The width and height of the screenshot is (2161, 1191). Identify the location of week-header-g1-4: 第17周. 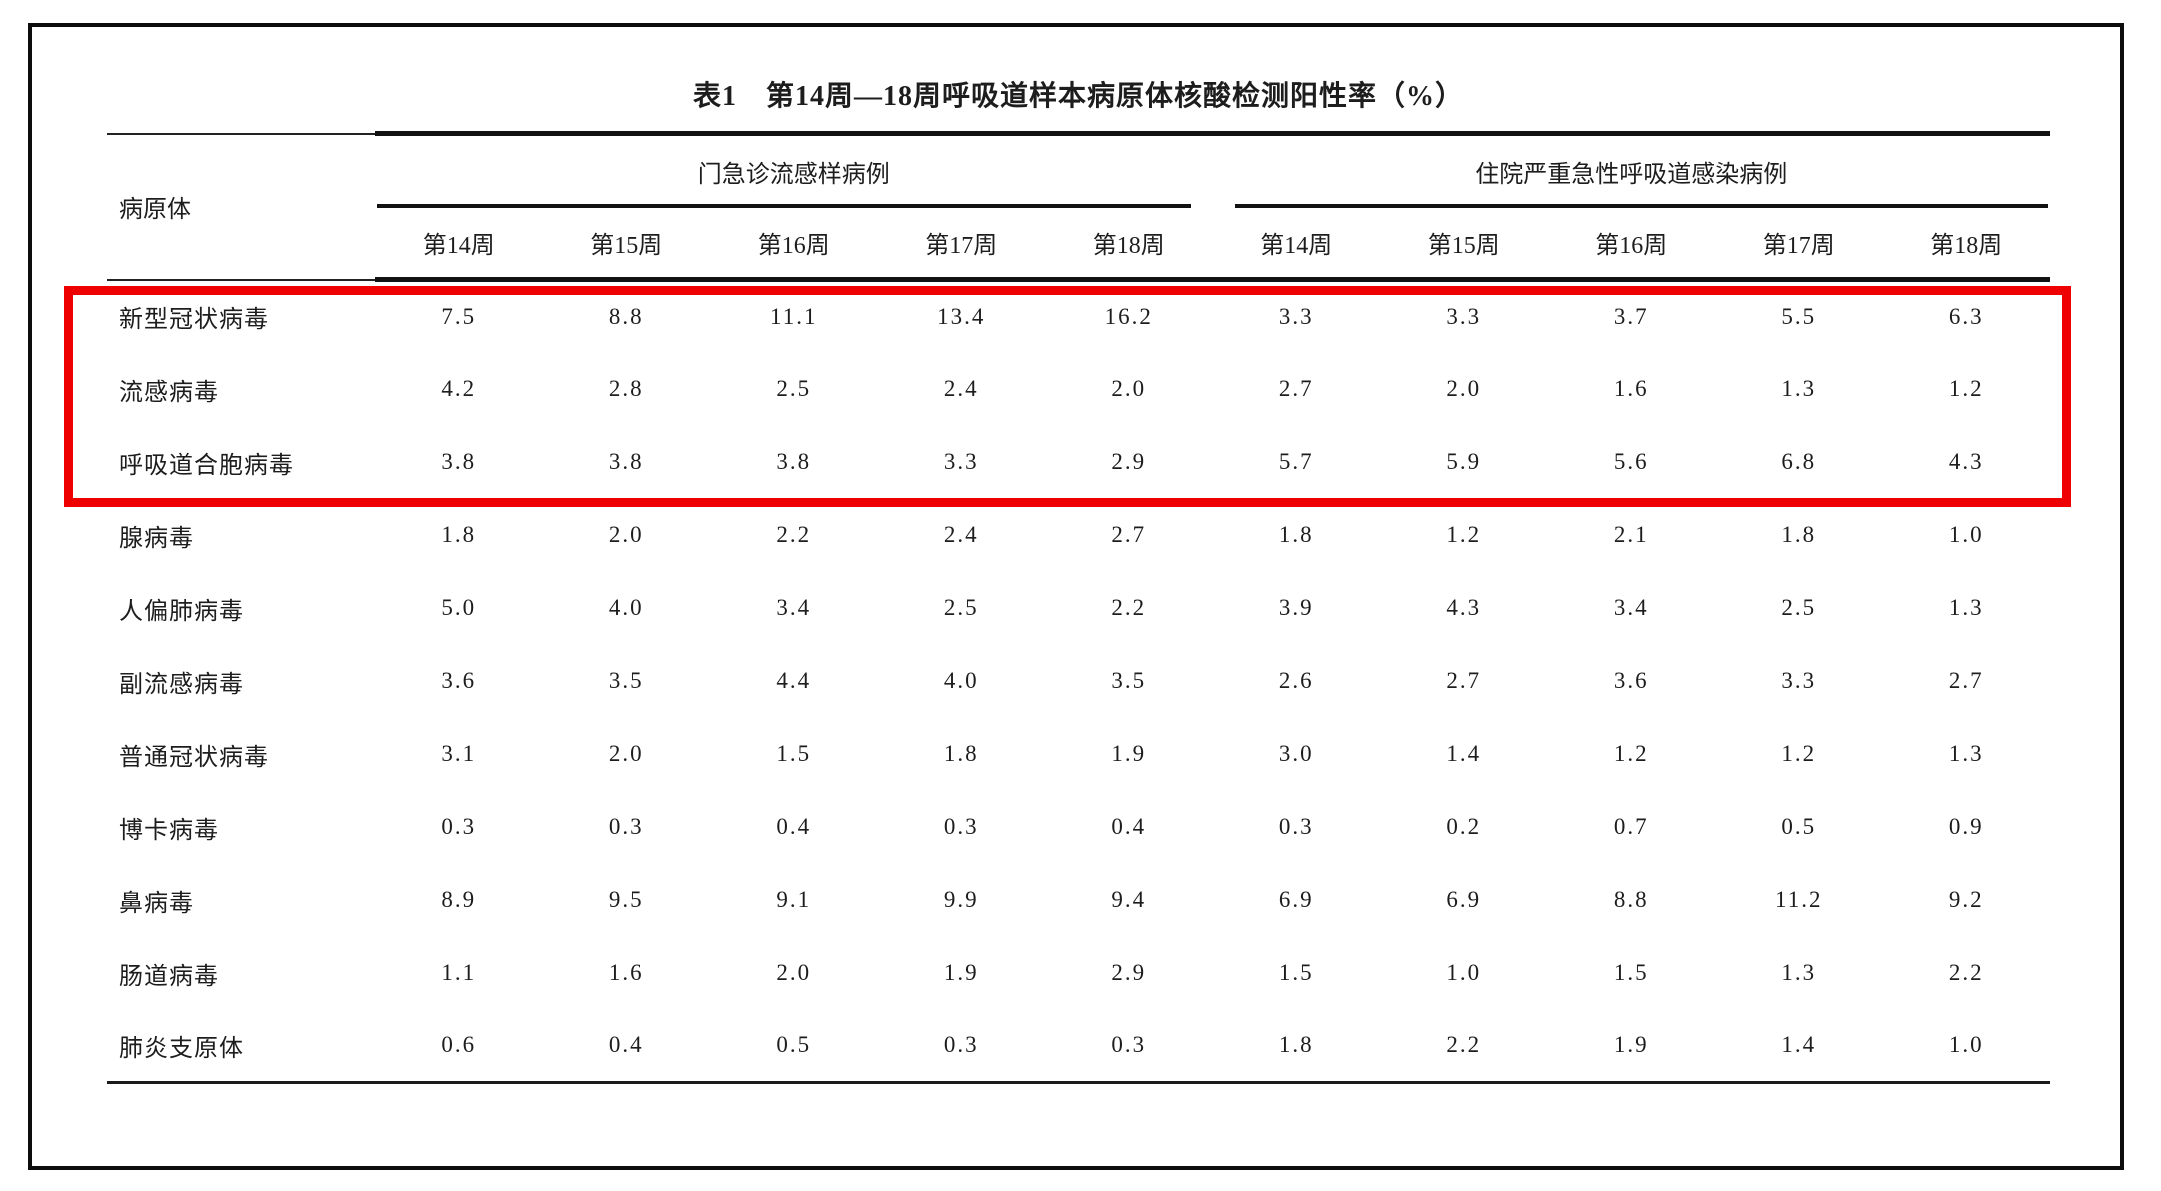
(961, 244).